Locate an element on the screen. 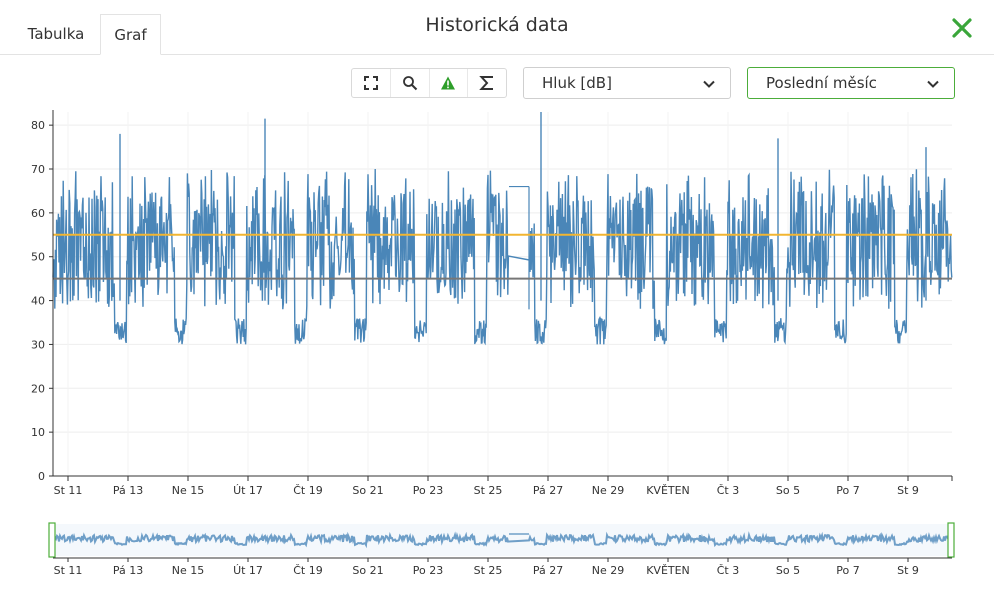  navigator-x-tick-label: St 9 is located at coordinates (908, 570).